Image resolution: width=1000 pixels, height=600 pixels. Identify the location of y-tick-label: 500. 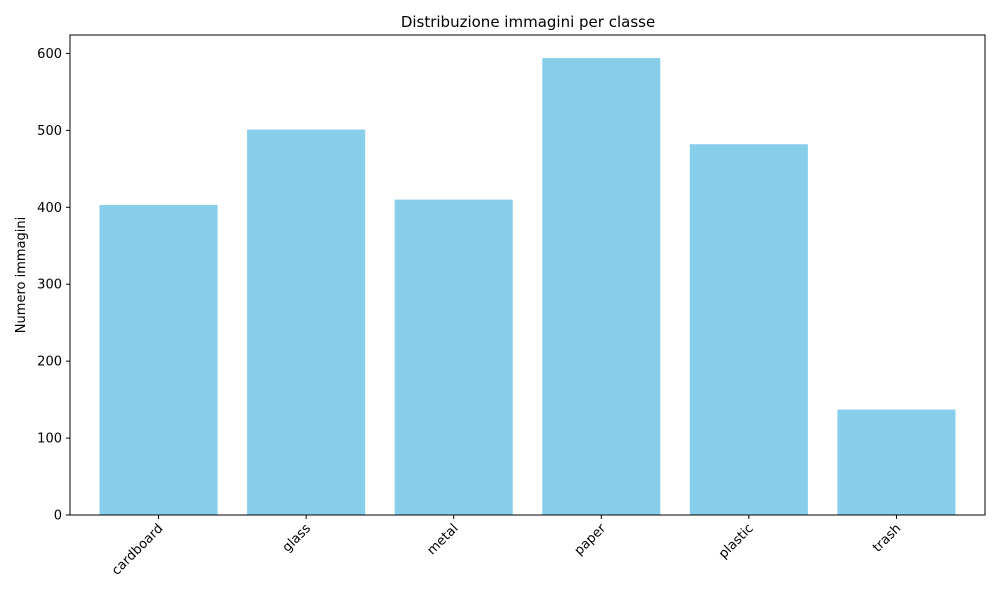
(49, 131).